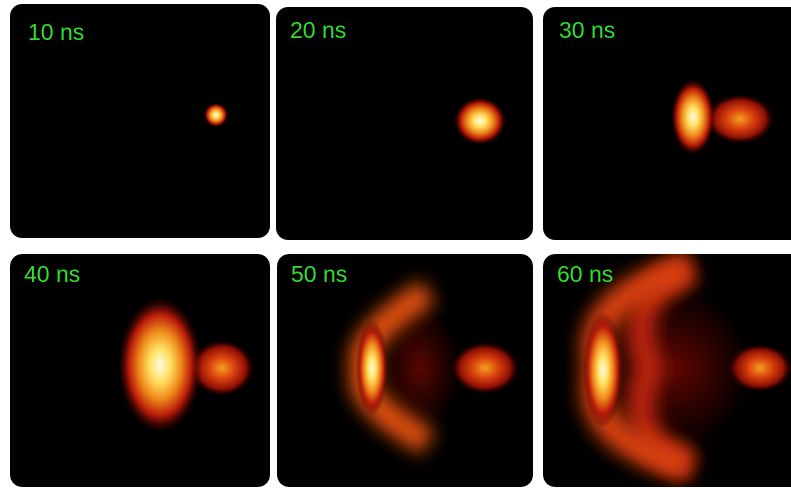 The width and height of the screenshot is (791, 489). Describe the element at coordinates (667, 123) in the screenshot. I see `panel: 30 ns` at that location.